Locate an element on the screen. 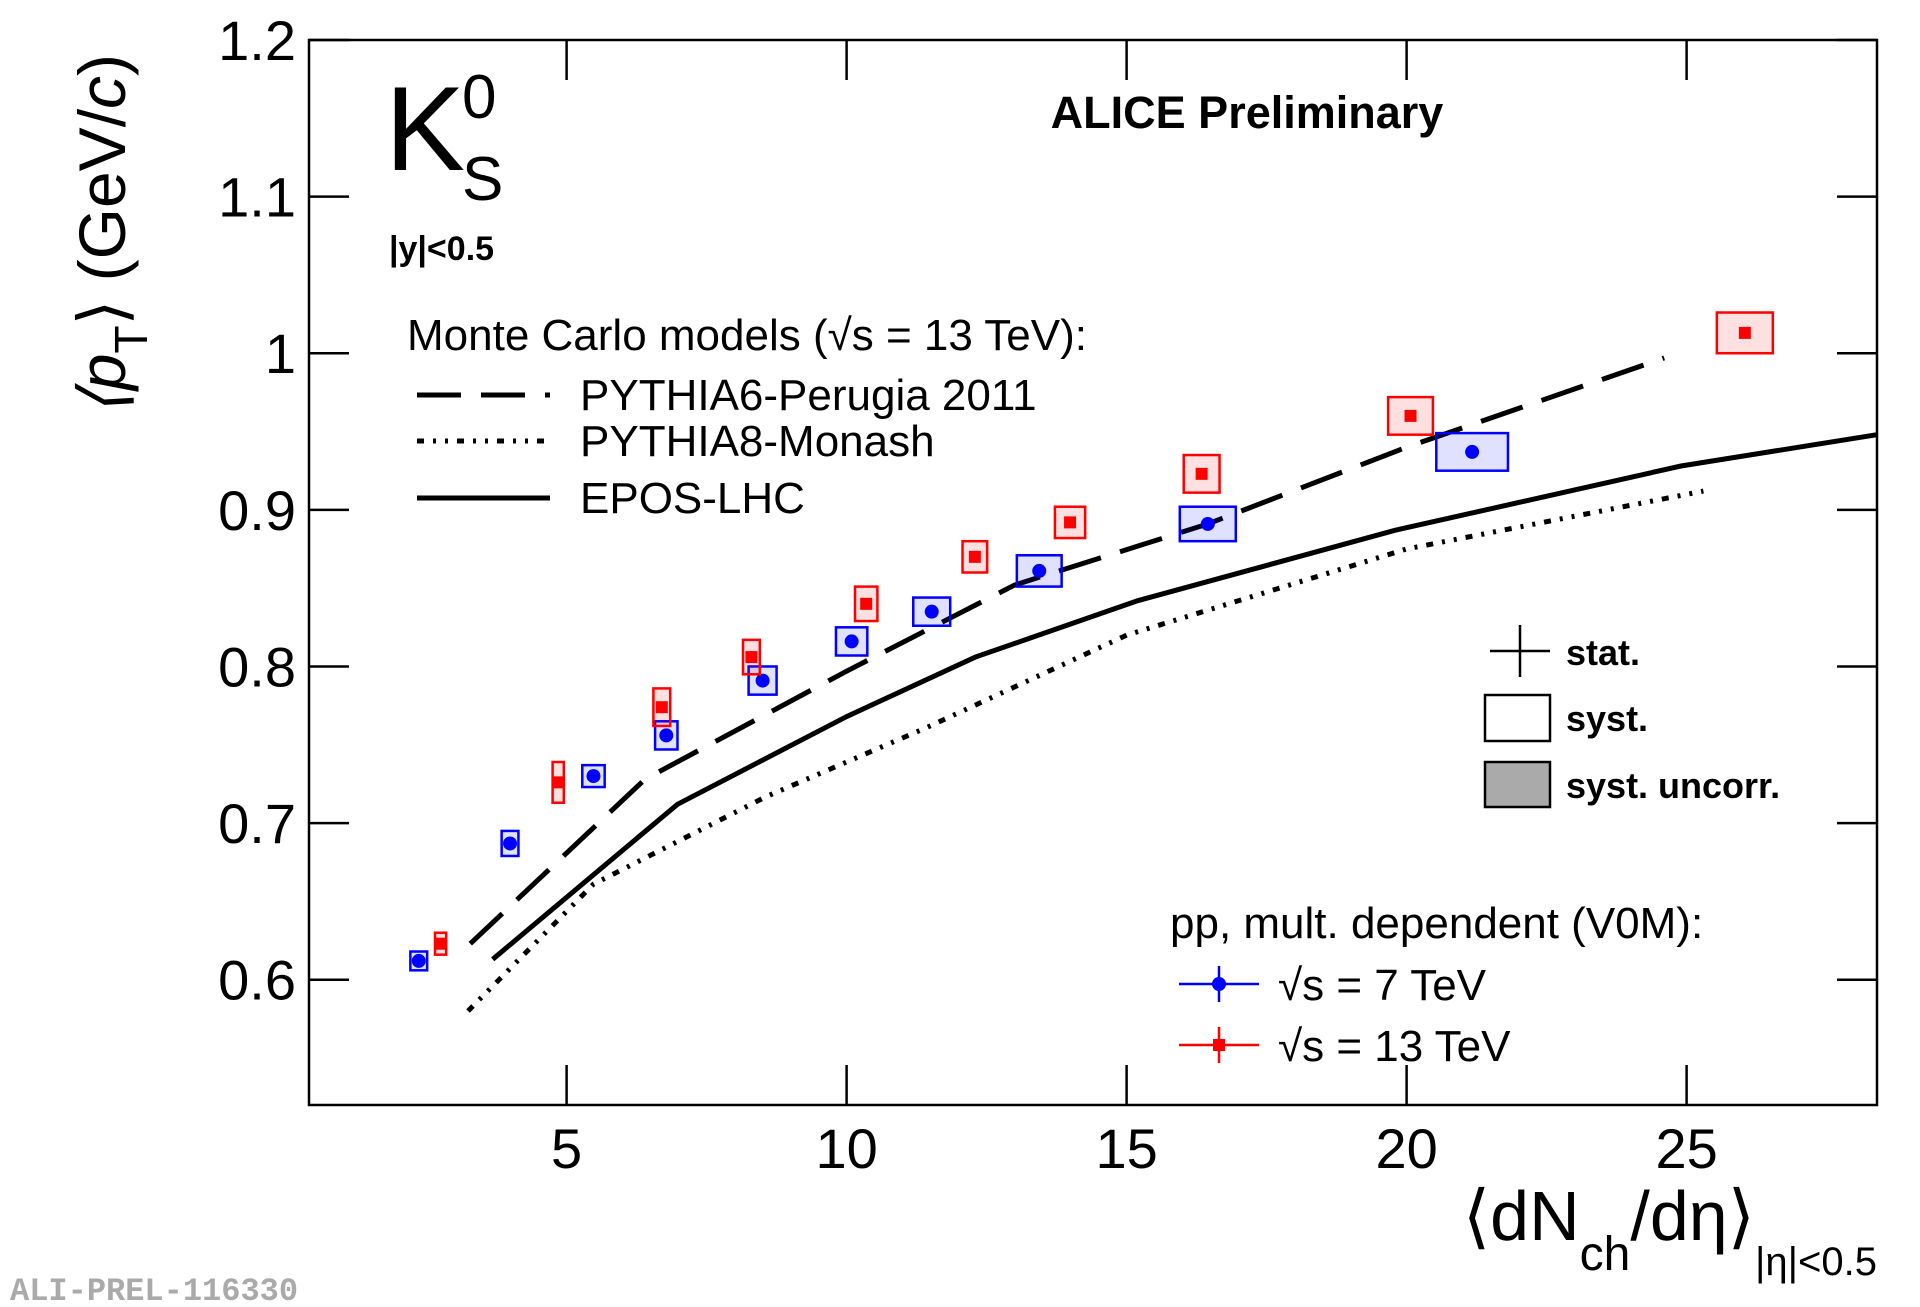  y-axis-label-part: T is located at coordinates (131, 339).